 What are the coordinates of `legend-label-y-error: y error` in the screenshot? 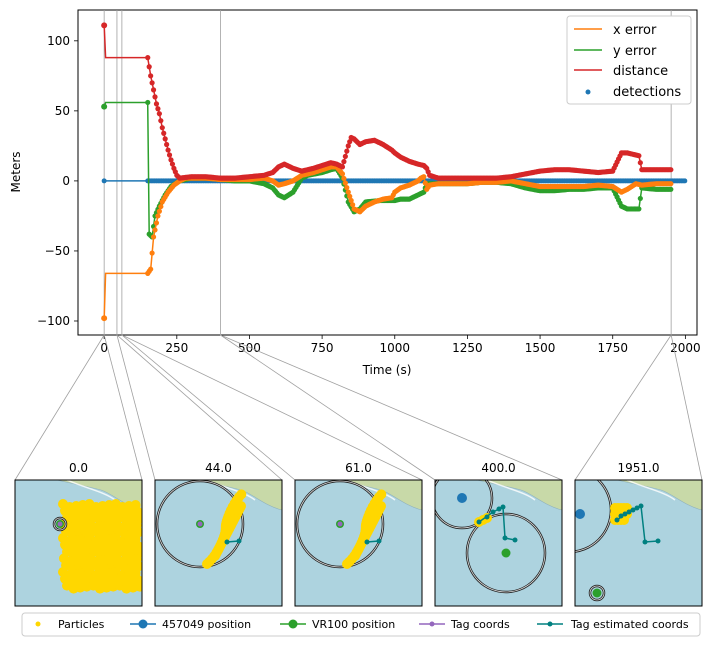 It's located at (635, 51).